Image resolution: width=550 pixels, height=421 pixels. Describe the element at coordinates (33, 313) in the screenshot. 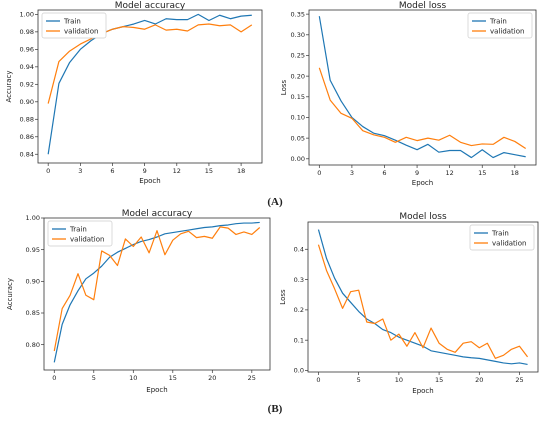

I see `y-tick-label: 0.85` at that location.